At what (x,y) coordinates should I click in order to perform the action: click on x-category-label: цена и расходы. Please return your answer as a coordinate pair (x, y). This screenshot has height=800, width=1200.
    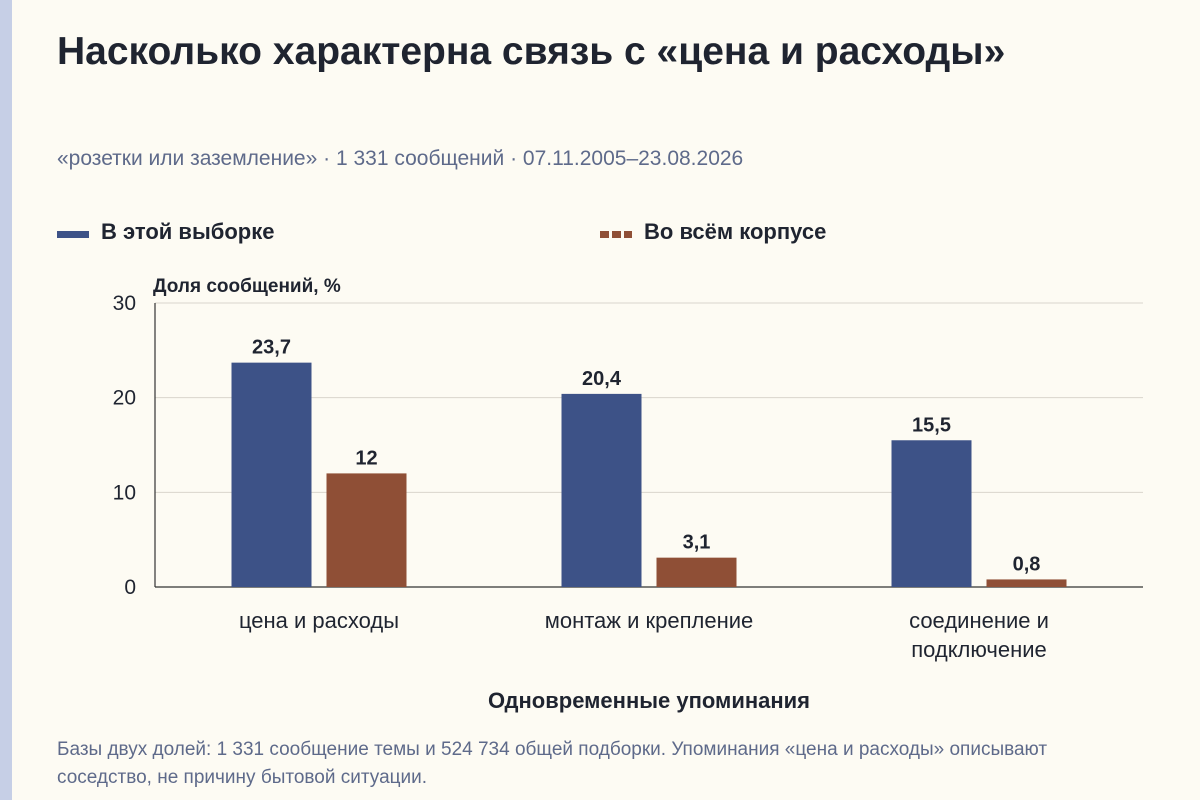
    Looking at the image, I should click on (319, 620).